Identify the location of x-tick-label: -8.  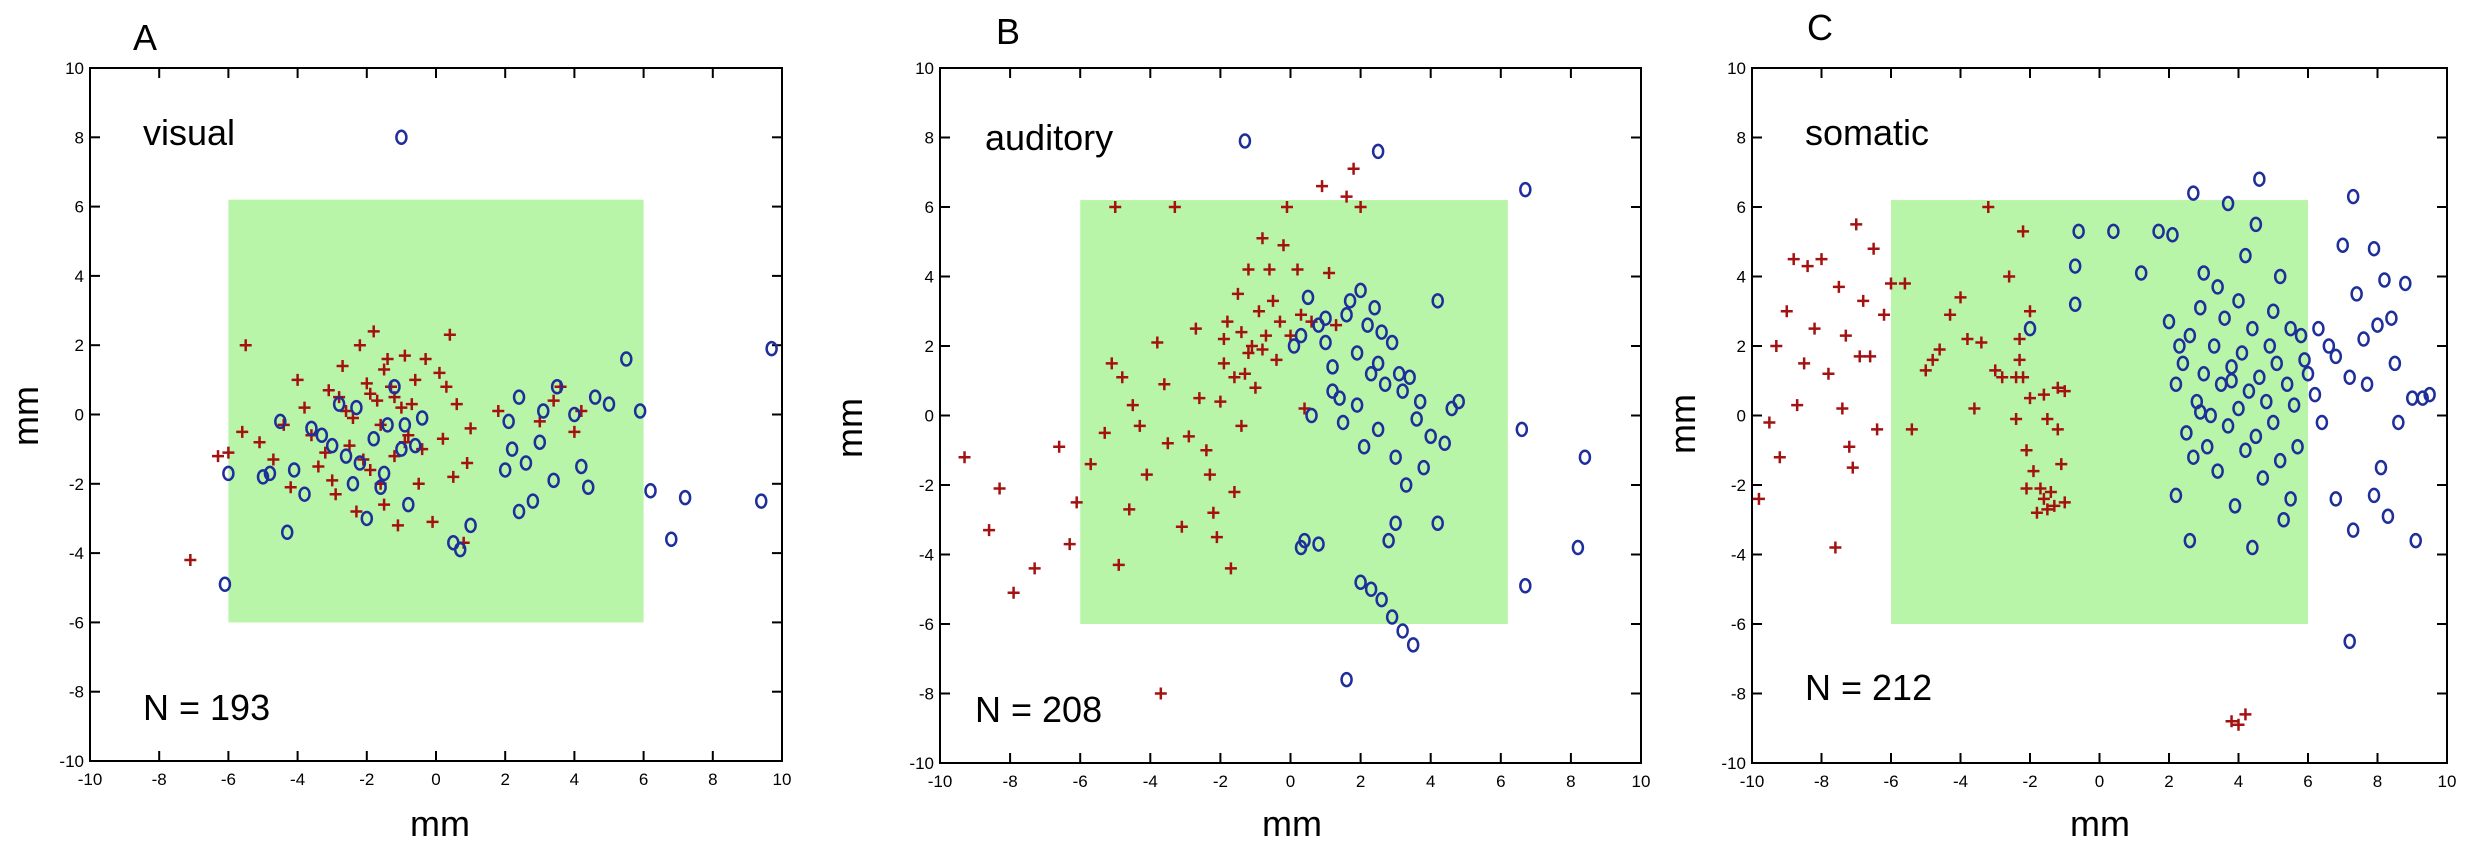
(1010, 781).